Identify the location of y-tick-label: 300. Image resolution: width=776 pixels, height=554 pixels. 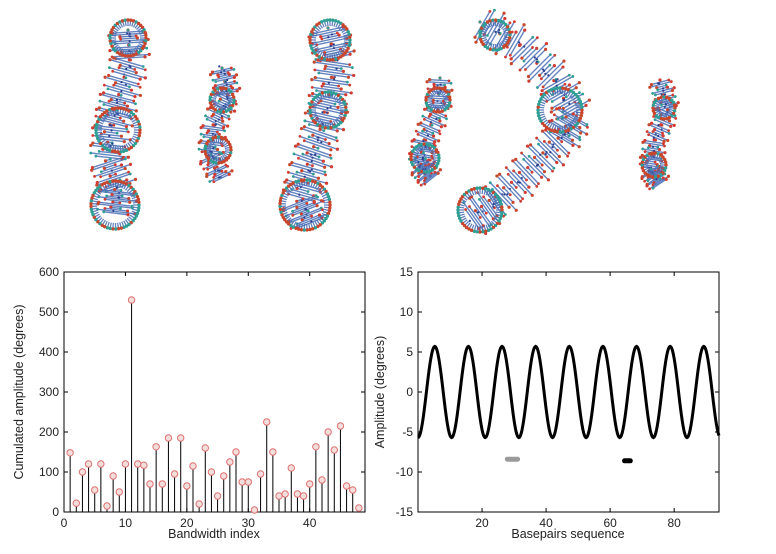
(49, 392).